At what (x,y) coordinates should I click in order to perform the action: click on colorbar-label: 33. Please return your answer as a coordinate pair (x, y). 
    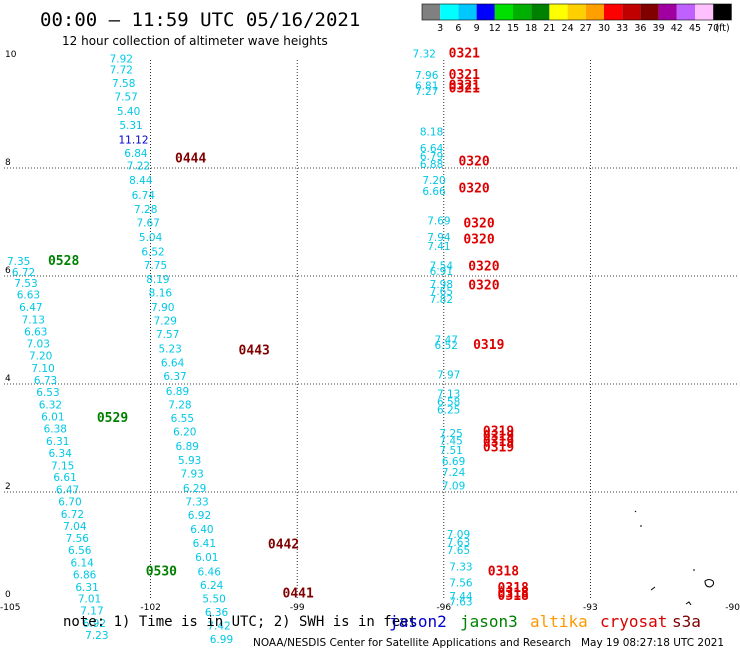
    Looking at the image, I should click on (622, 28).